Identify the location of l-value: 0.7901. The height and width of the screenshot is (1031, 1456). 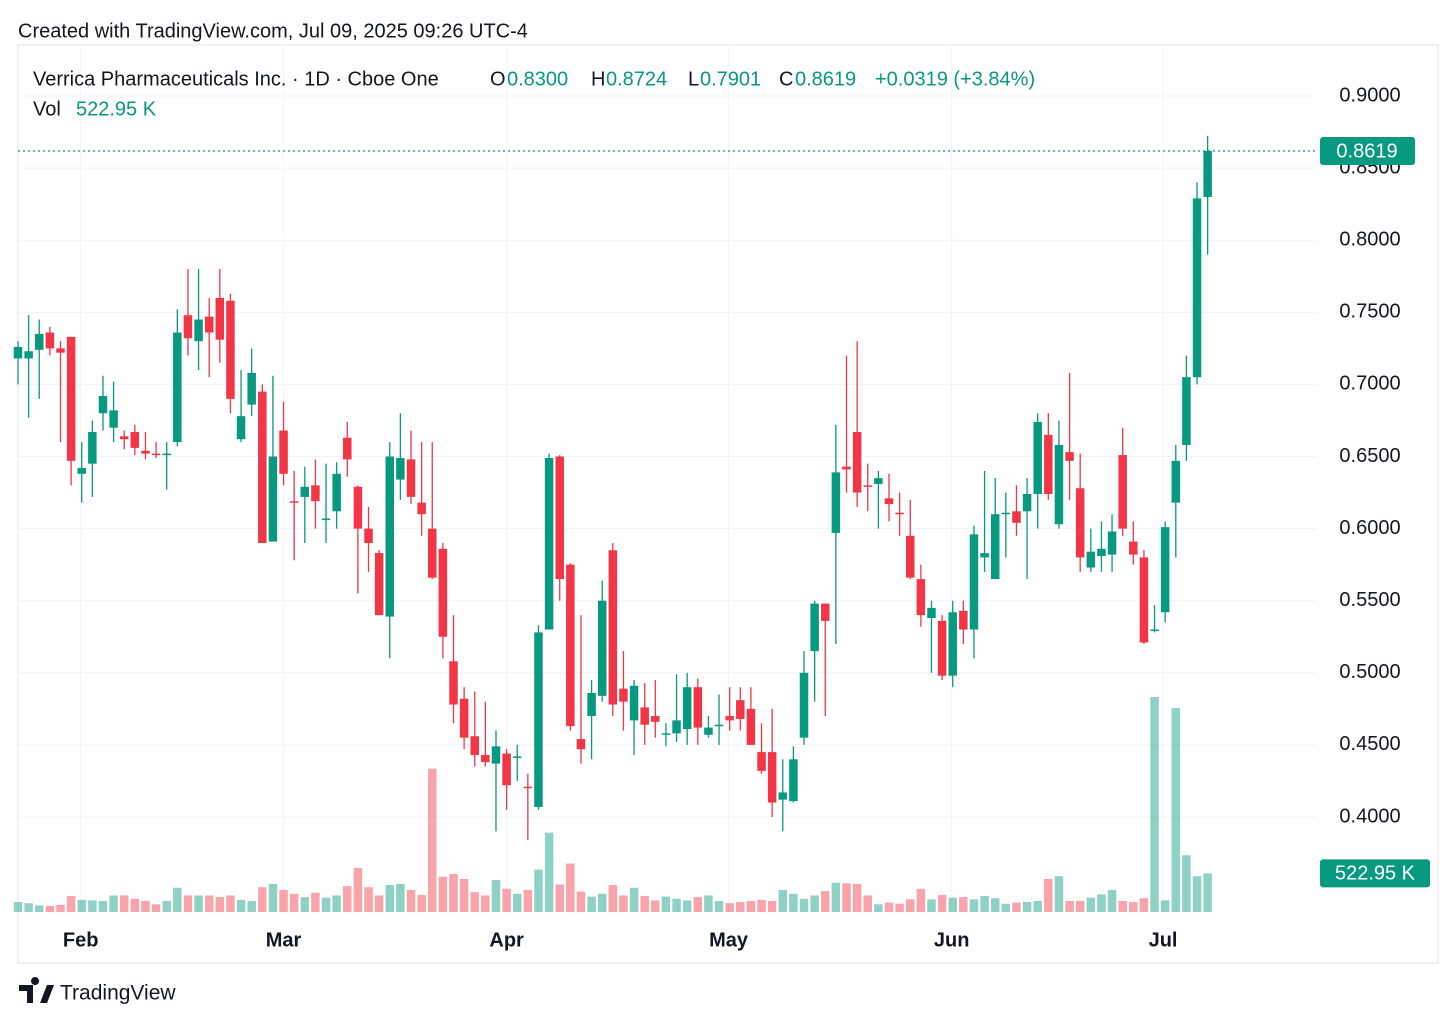
(730, 79).